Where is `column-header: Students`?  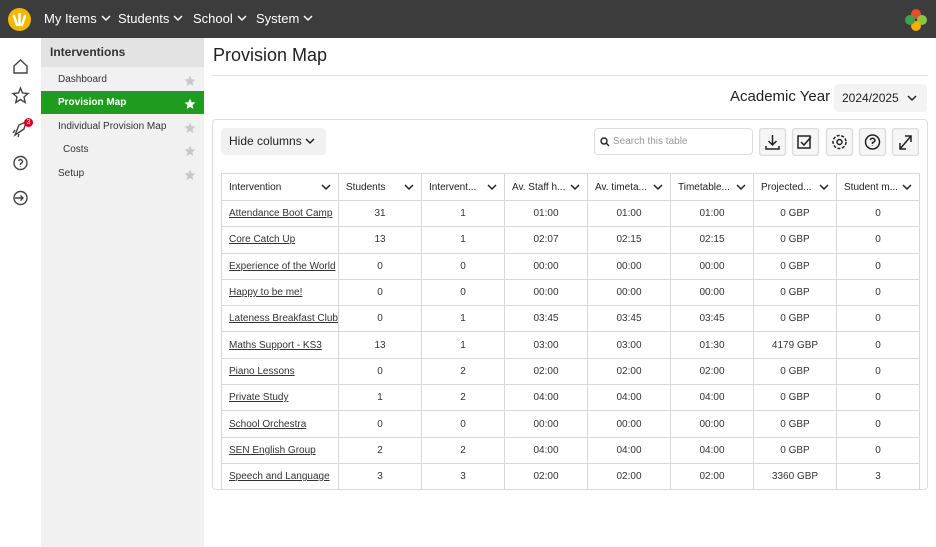
column-header: Students is located at coordinates (380, 187).